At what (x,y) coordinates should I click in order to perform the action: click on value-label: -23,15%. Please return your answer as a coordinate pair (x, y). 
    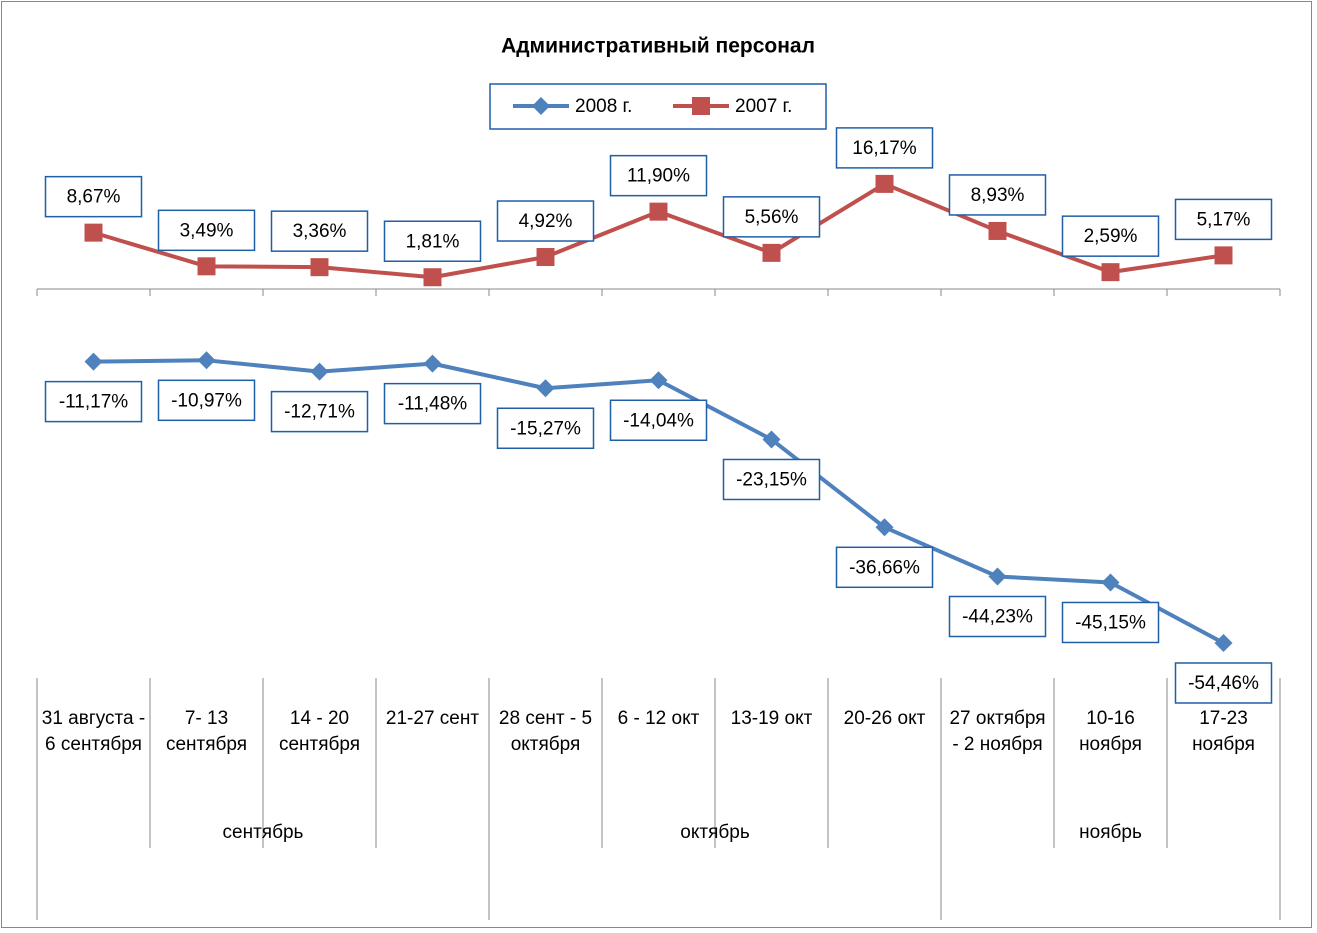
    Looking at the image, I should click on (771, 479).